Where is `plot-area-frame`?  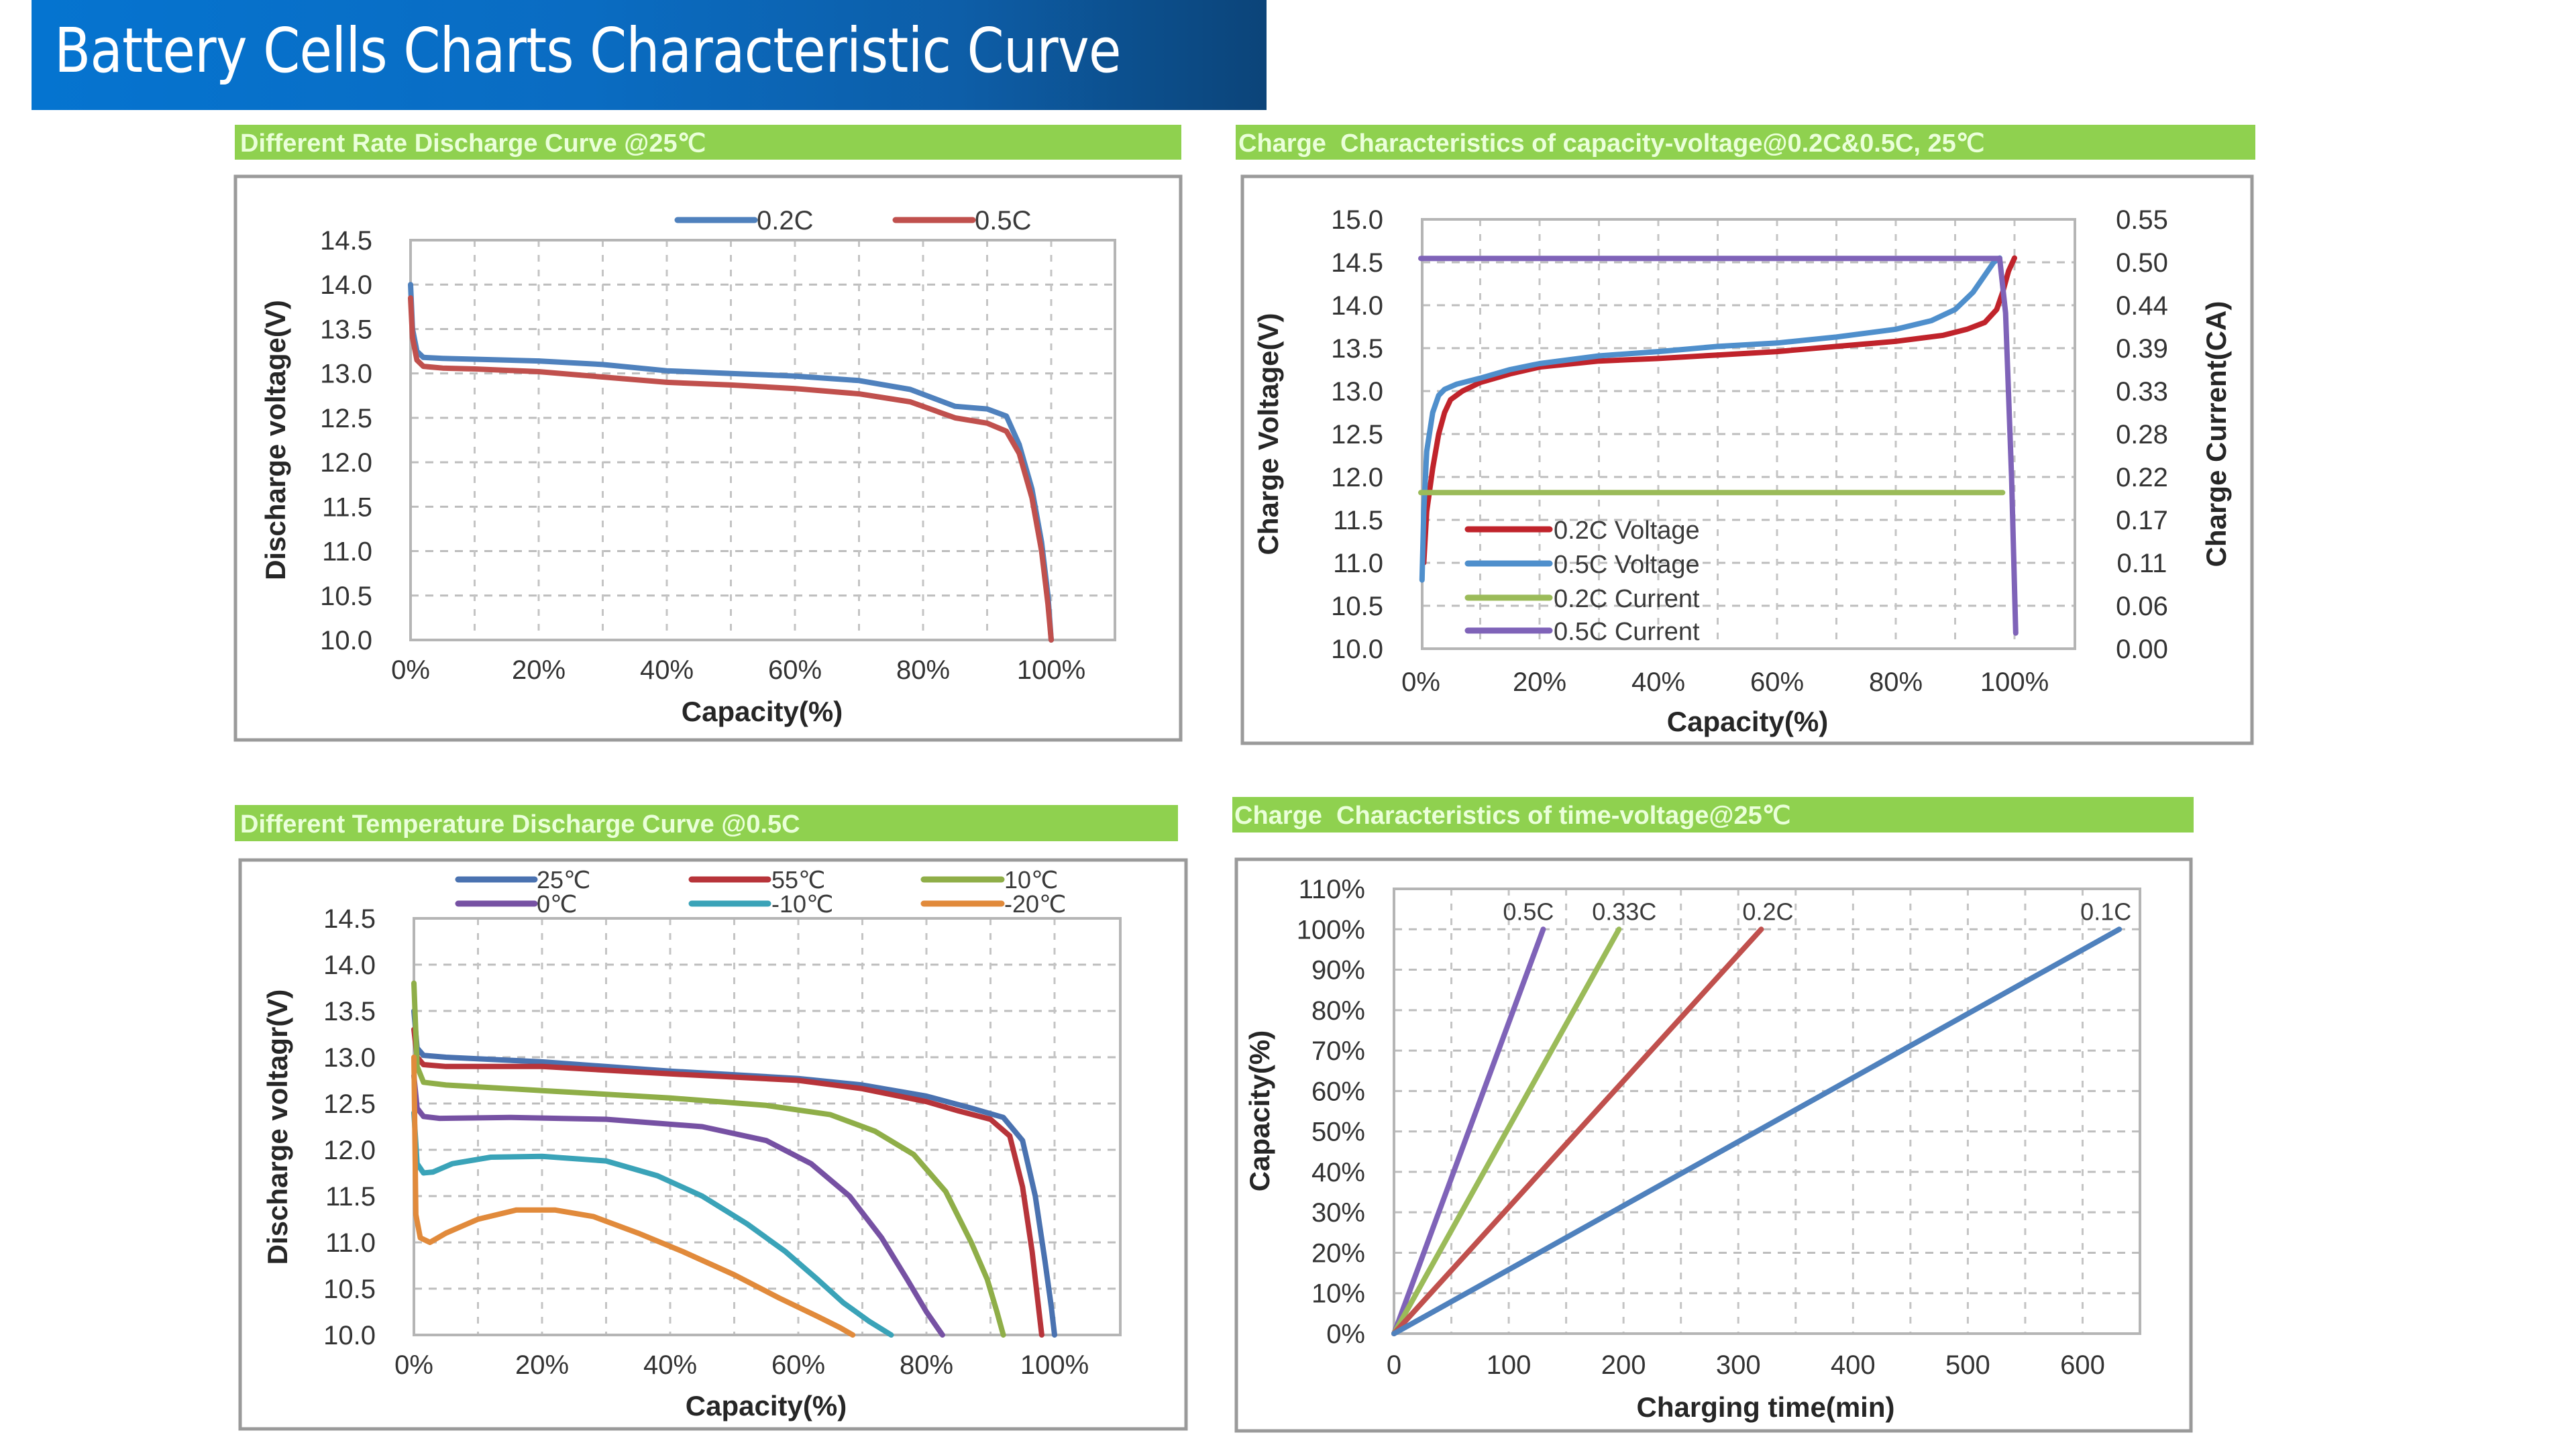 plot-area-frame is located at coordinates (1748, 434).